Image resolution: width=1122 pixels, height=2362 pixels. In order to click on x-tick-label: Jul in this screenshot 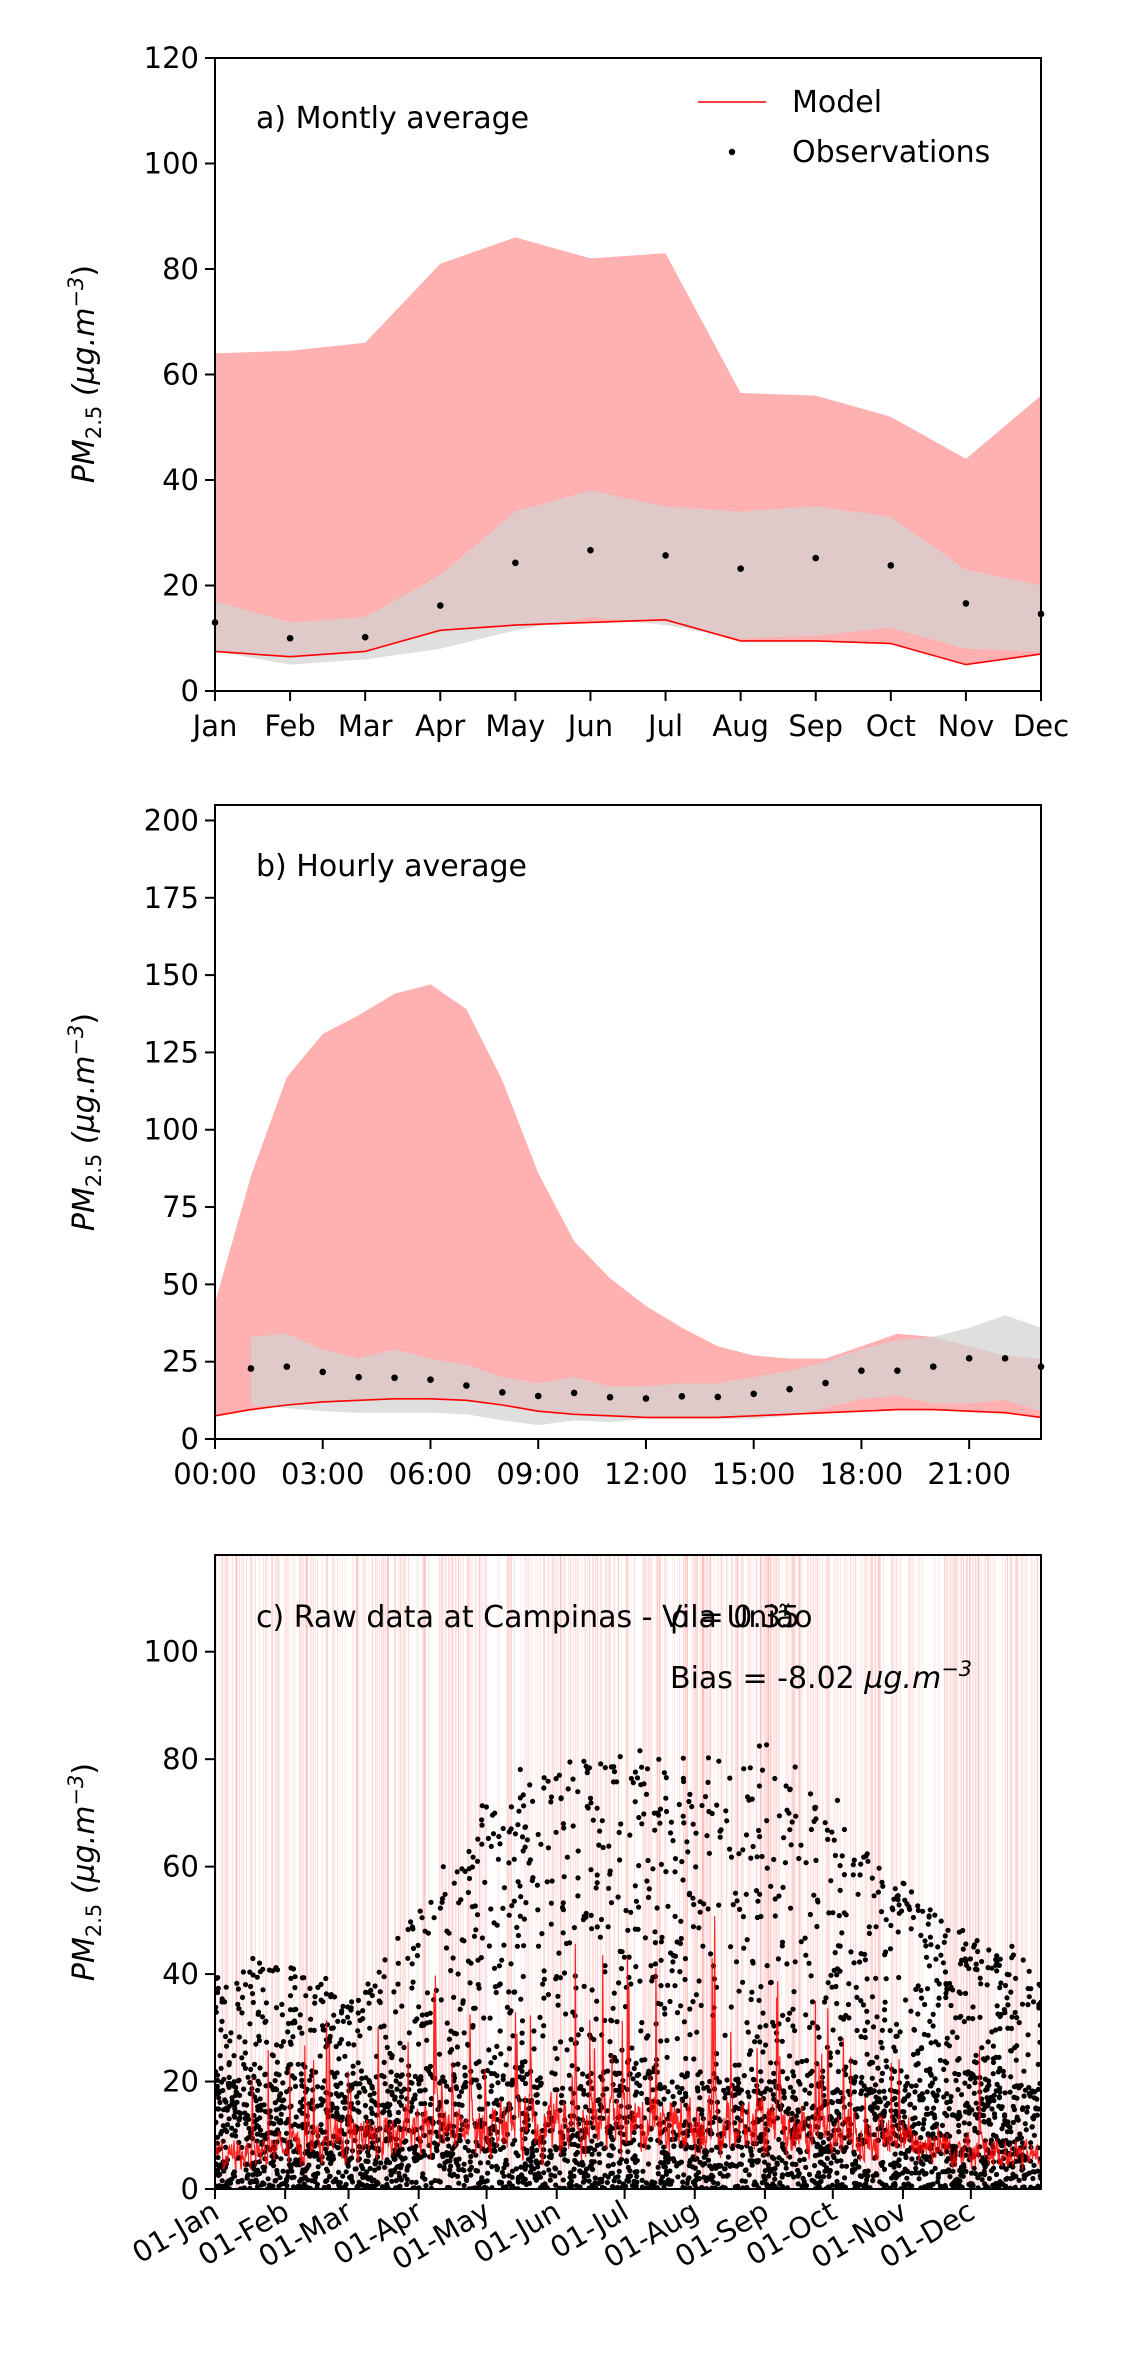, I will do `click(664, 726)`.